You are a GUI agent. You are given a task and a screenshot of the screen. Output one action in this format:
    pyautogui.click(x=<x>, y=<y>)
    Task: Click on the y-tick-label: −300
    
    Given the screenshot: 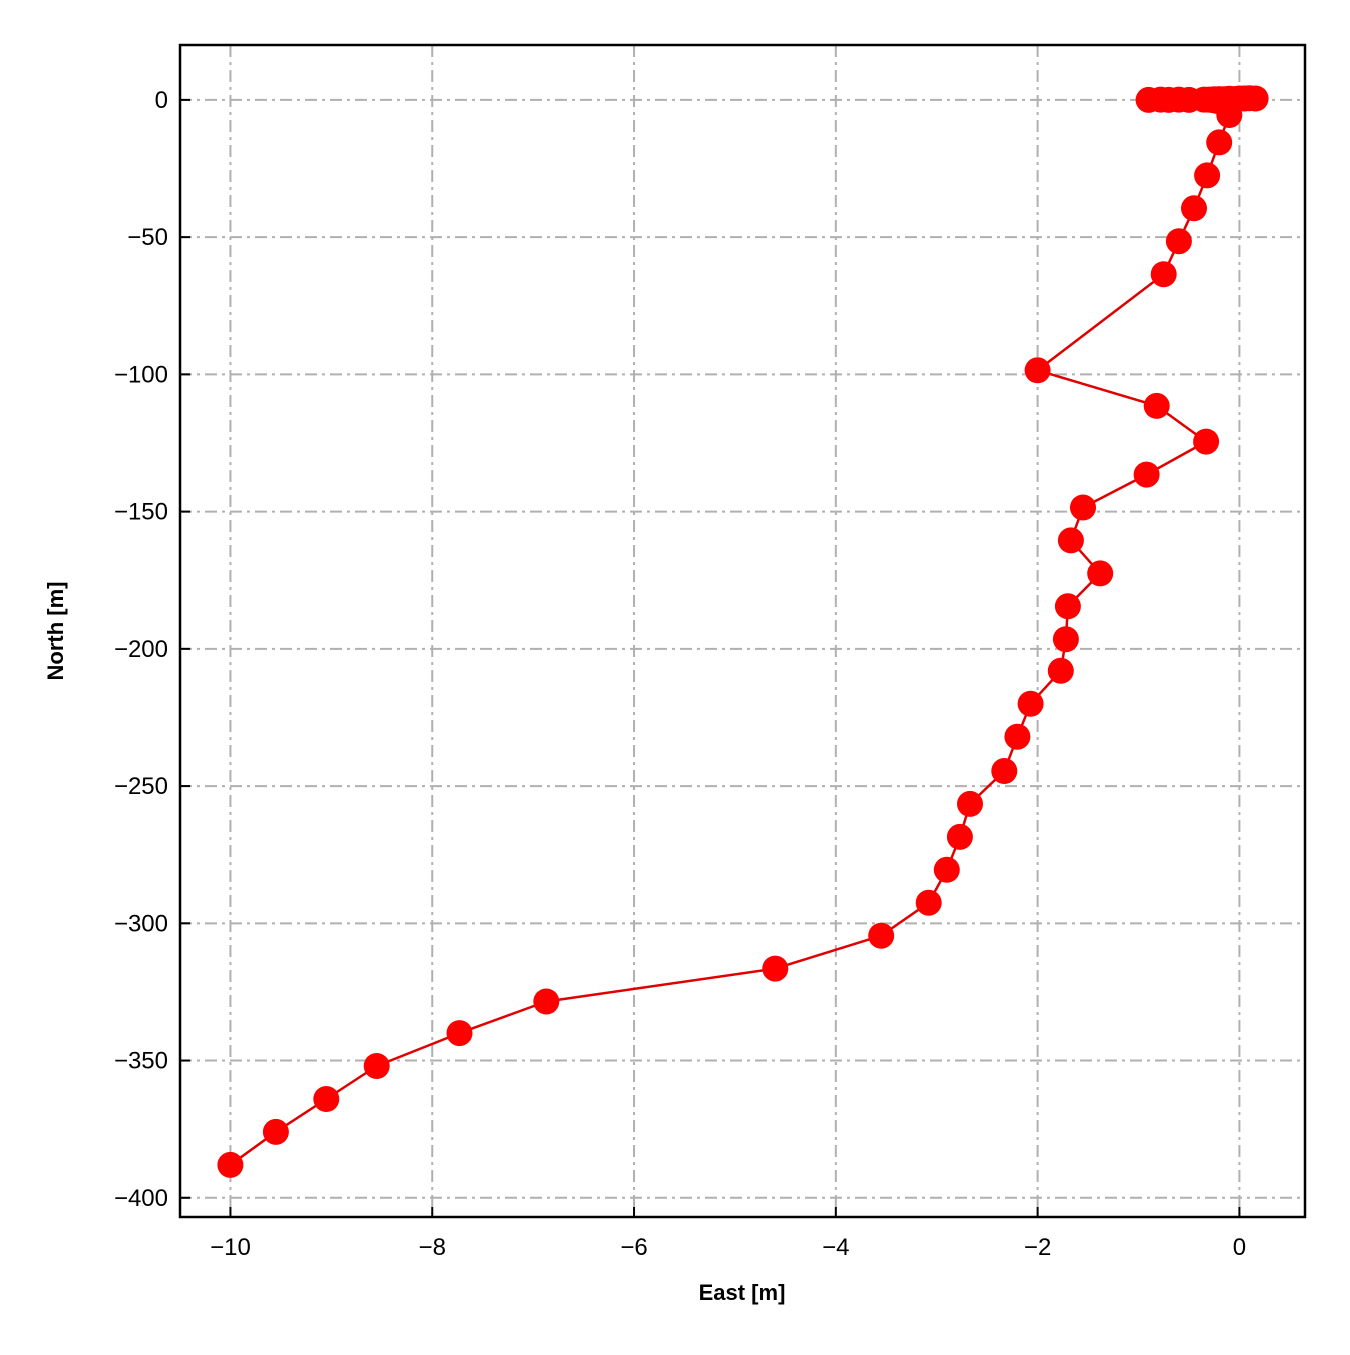 What is the action you would take?
    pyautogui.click(x=141, y=923)
    